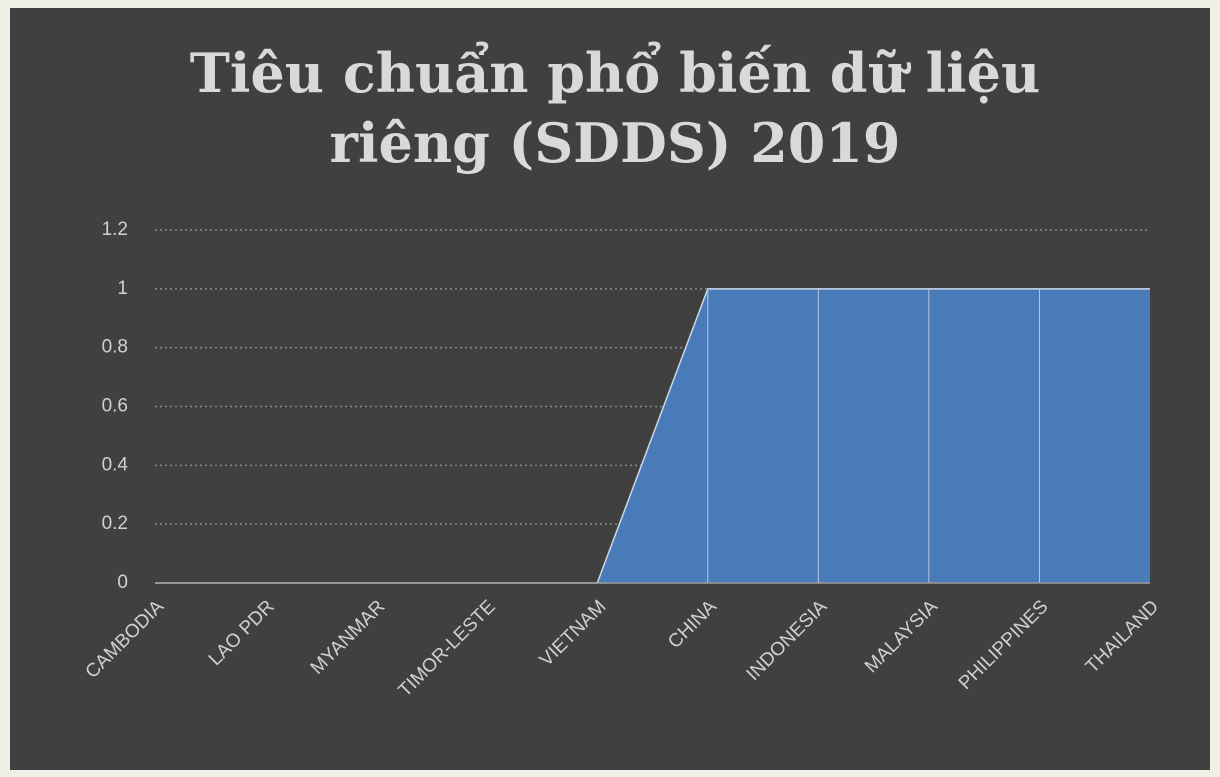 The height and width of the screenshot is (777, 1220). I want to click on y-tick-label: 0, so click(122, 582).